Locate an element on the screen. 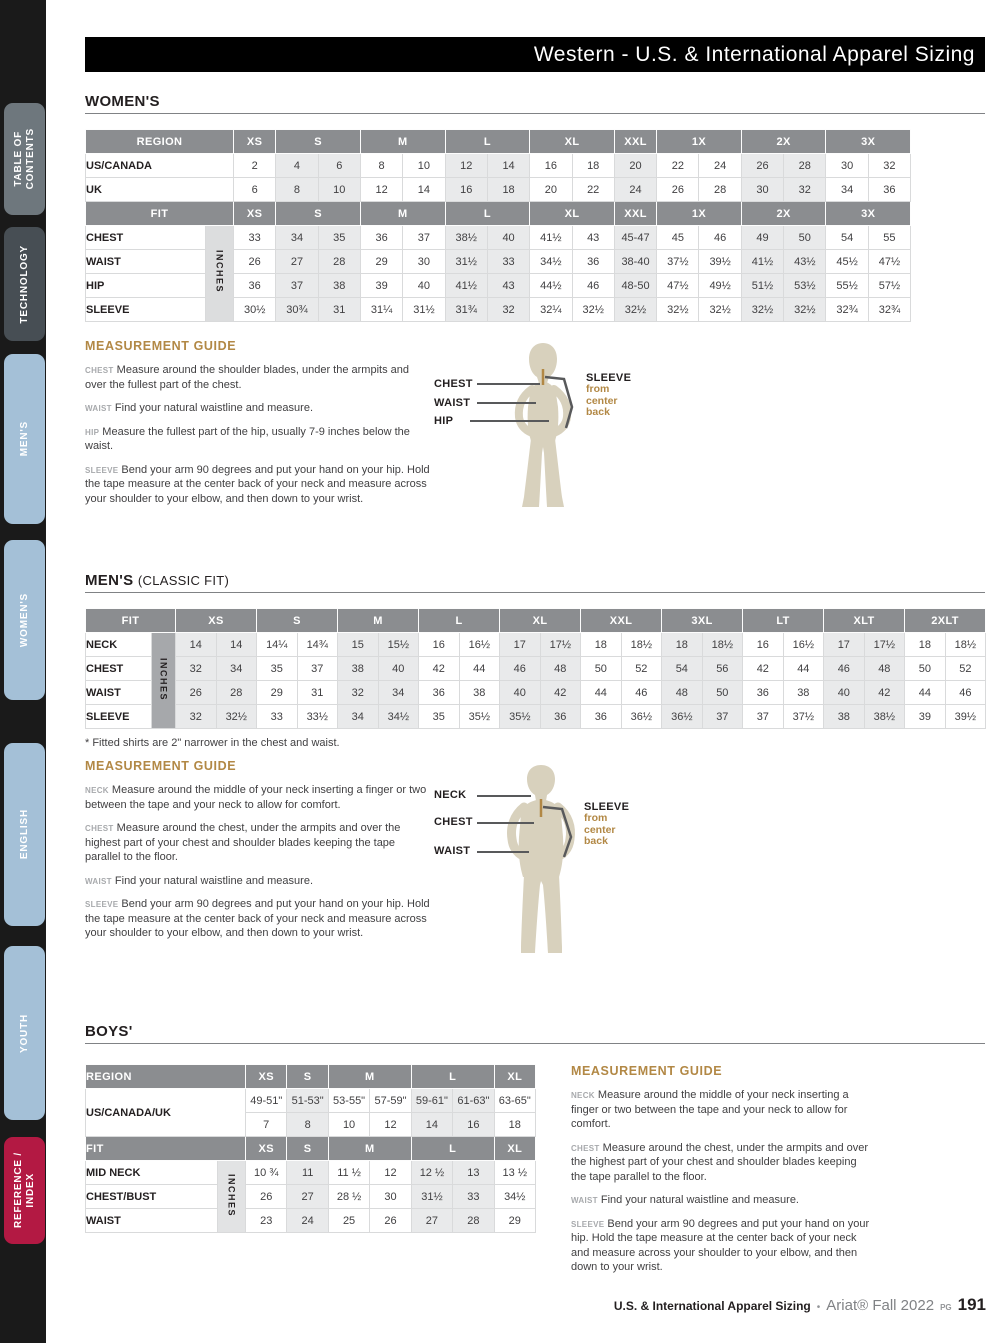  woman-silhouette is located at coordinates (522, 425).